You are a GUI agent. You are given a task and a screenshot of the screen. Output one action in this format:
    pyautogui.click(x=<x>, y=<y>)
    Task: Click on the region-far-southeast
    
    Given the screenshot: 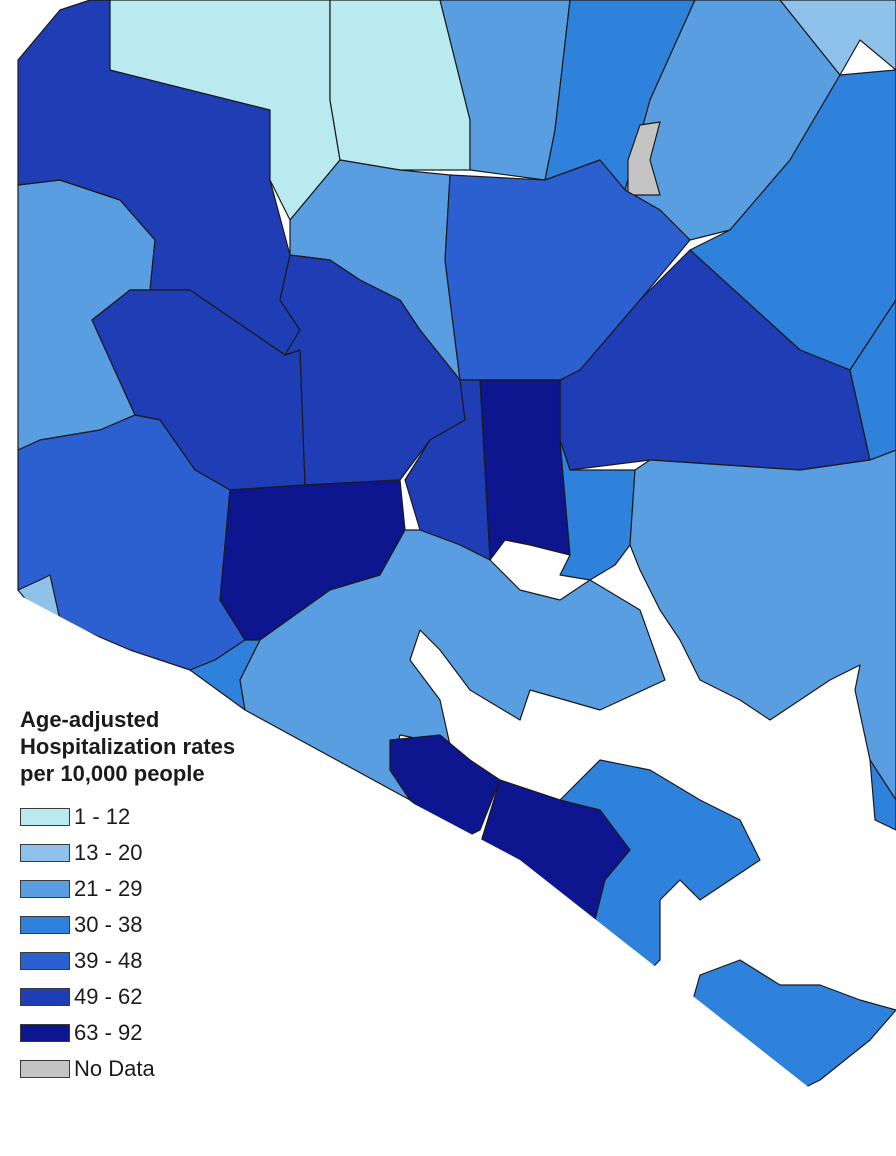 What is the action you would take?
    pyautogui.click(x=882, y=795)
    